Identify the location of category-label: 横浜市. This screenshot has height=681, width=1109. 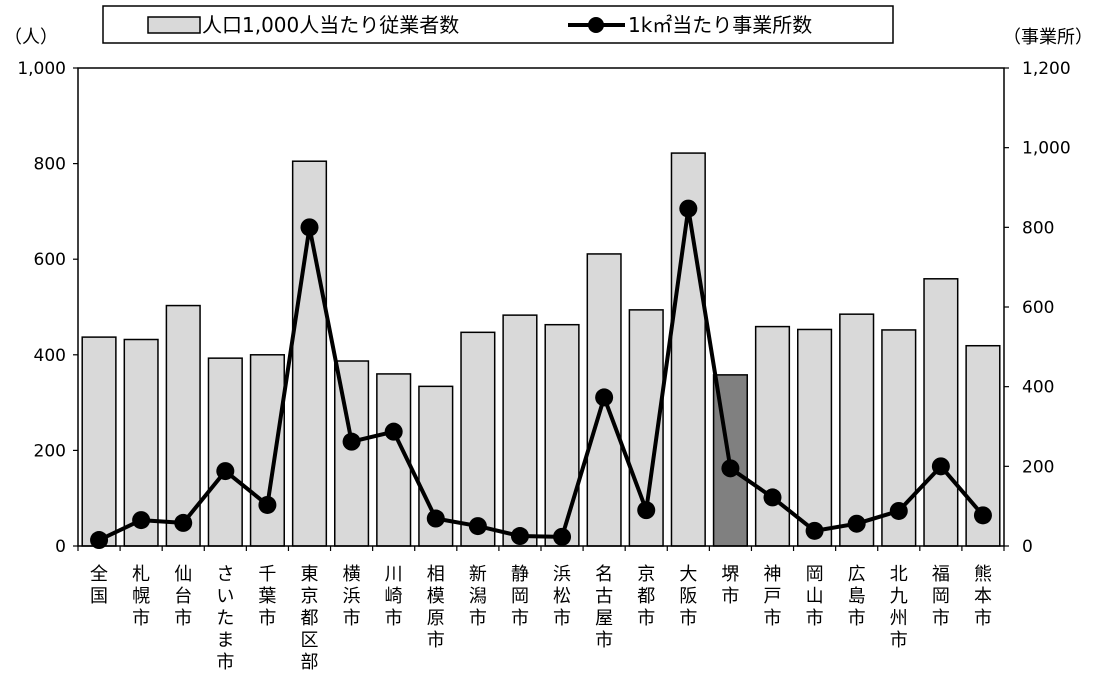
(352, 596).